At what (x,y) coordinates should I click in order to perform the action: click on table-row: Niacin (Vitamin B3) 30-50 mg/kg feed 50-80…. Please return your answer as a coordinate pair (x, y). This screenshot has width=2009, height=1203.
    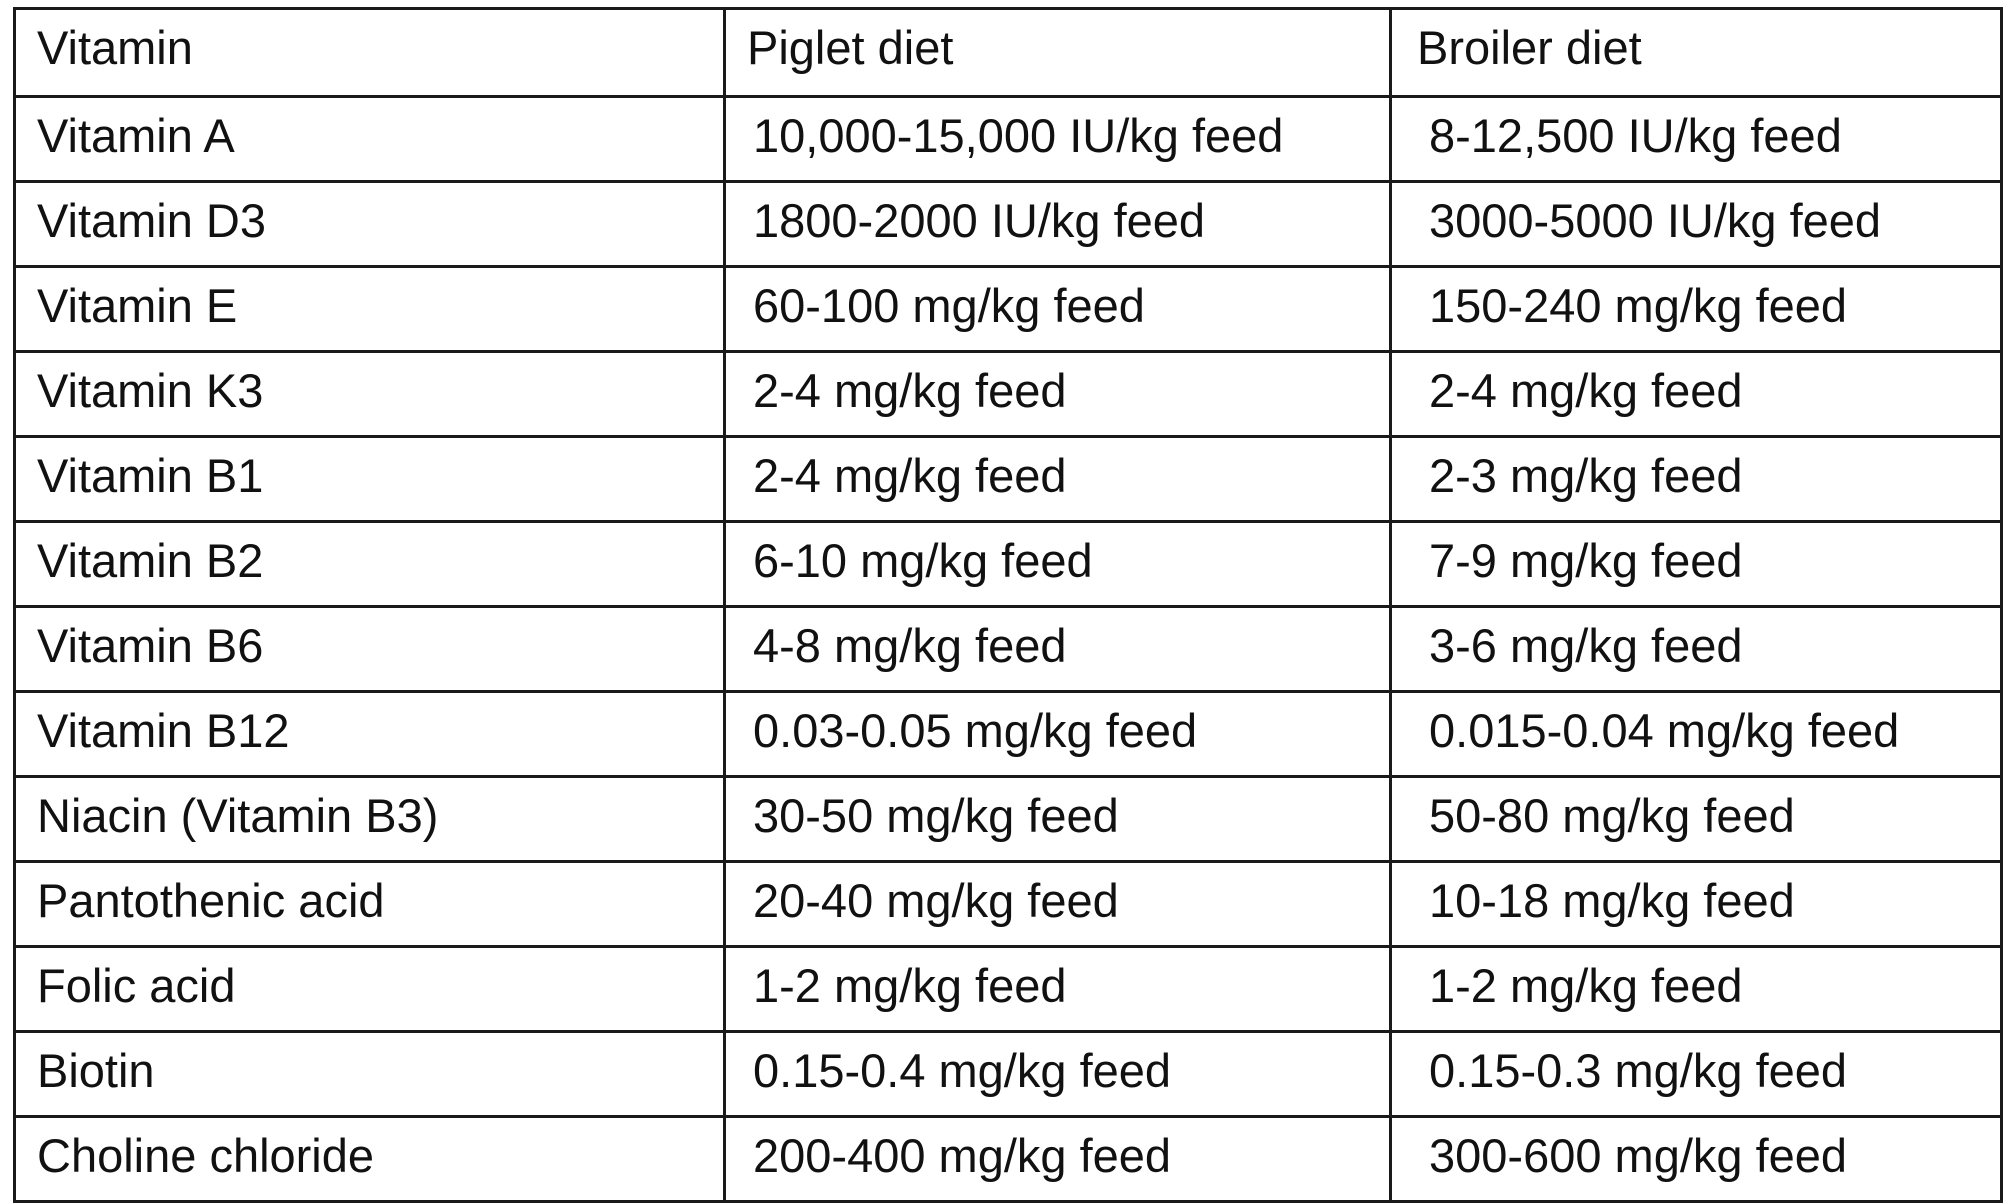
    Looking at the image, I should click on (1008, 819).